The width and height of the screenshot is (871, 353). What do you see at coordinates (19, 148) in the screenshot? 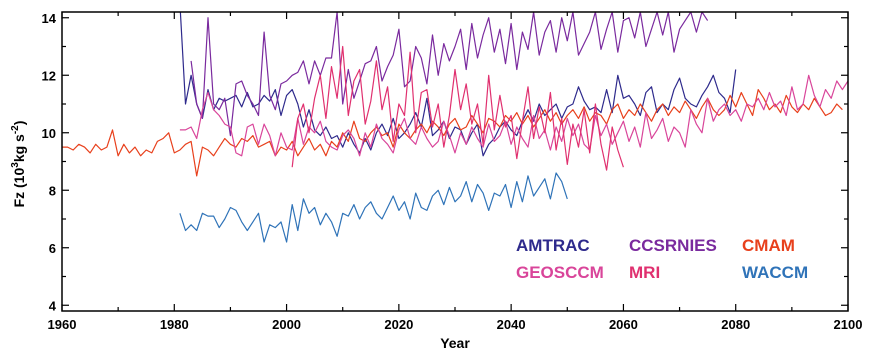
I see `y-axis-title-mid: kg s` at bounding box center [19, 148].